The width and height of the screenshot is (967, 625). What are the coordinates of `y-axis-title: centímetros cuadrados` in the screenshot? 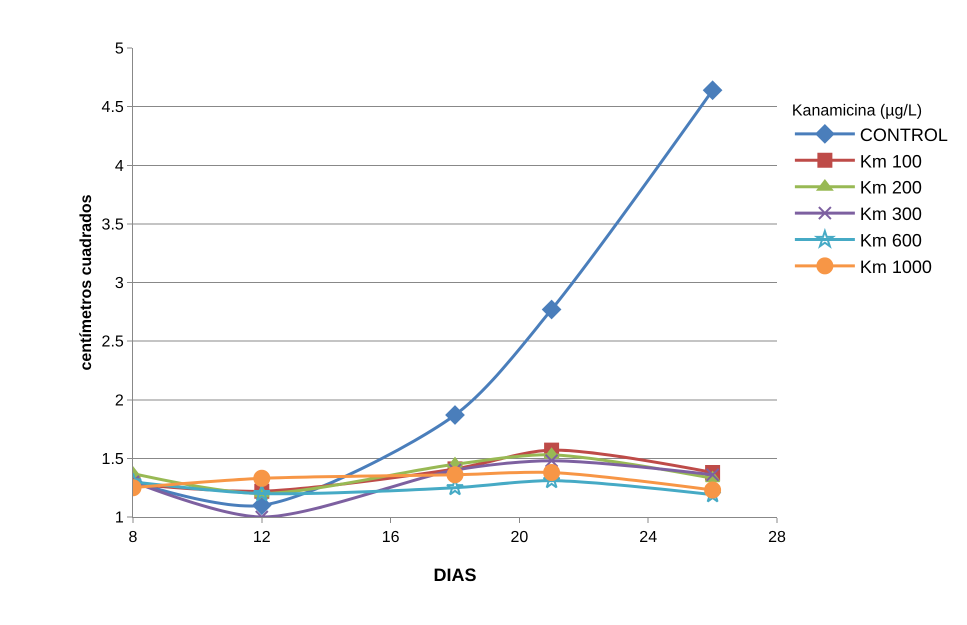 It's located at (86, 282).